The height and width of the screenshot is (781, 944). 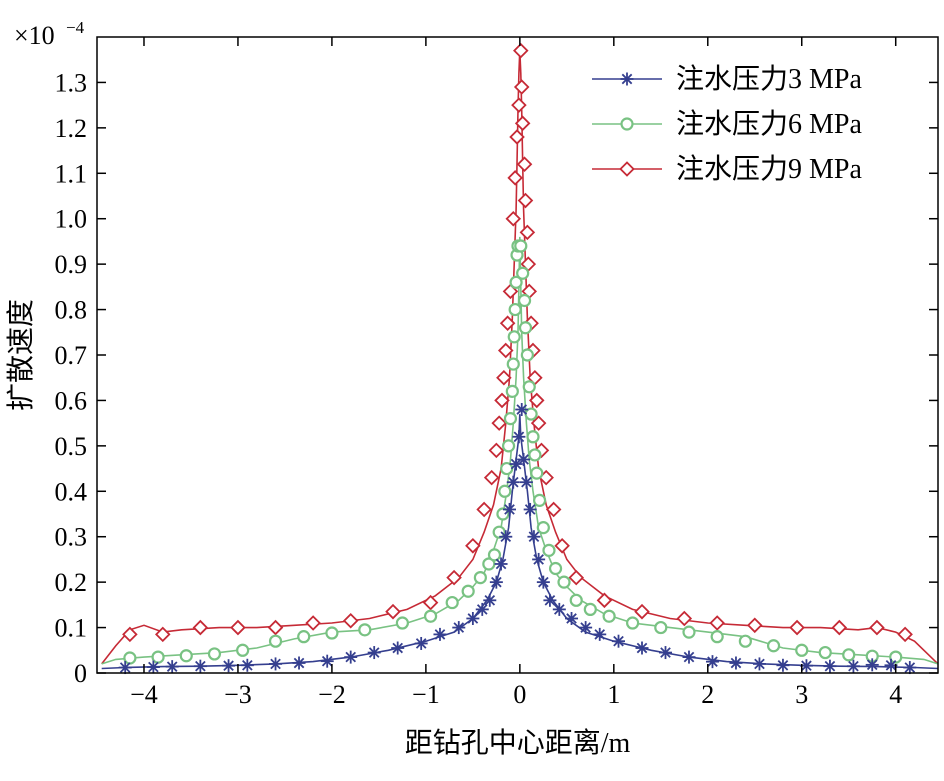 I want to click on x-tick-label: −1, so click(x=426, y=694).